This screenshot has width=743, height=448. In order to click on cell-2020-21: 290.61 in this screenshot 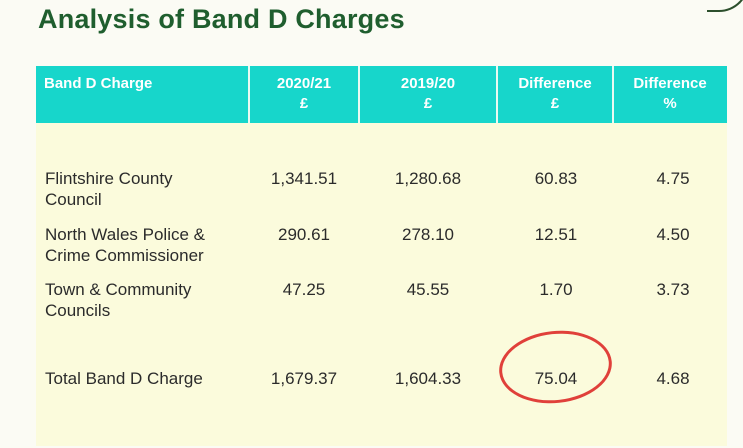, I will do `click(304, 234)`.